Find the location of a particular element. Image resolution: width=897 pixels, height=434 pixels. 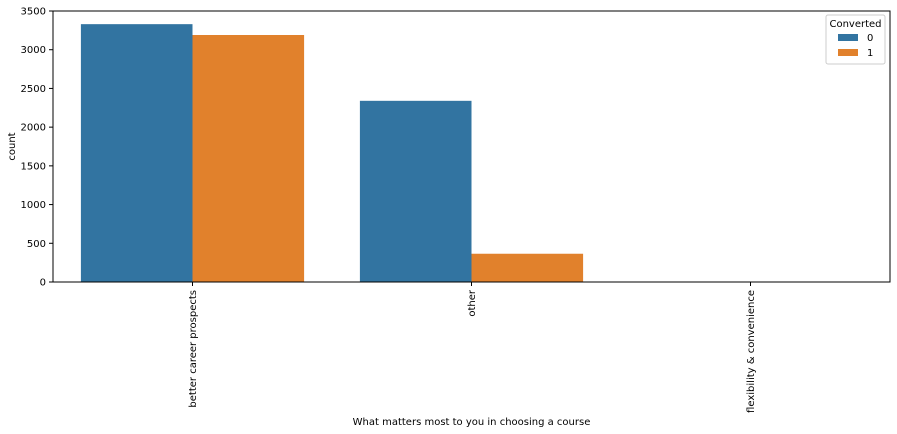

y-tick-label: 2000 is located at coordinates (33, 128).